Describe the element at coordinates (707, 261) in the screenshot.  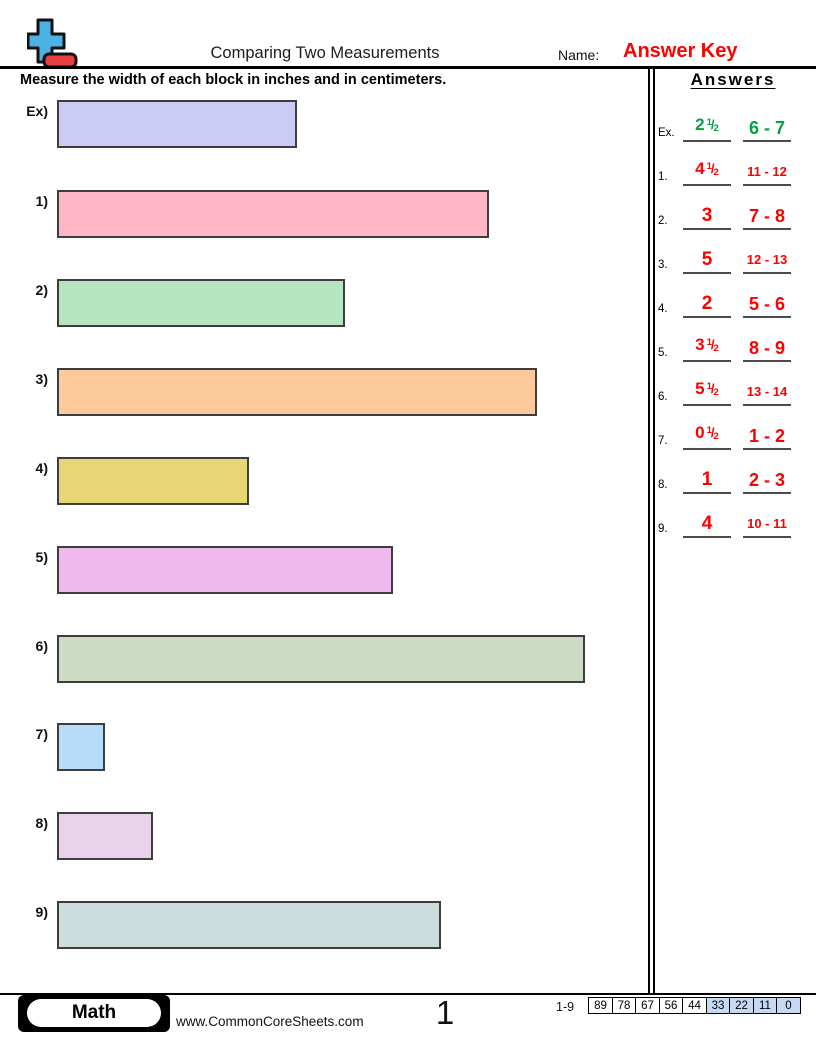
I see `inches-answer: 5/` at that location.